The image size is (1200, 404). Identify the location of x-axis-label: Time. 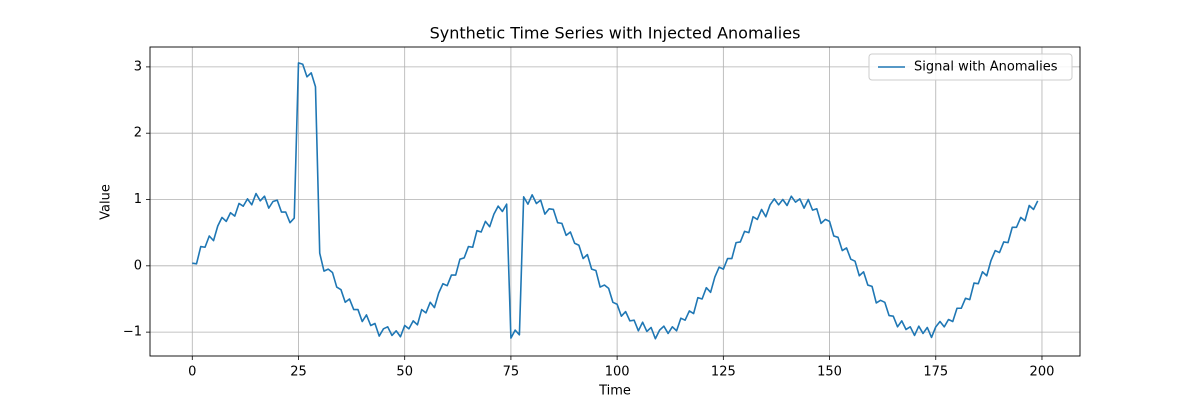
(614, 391).